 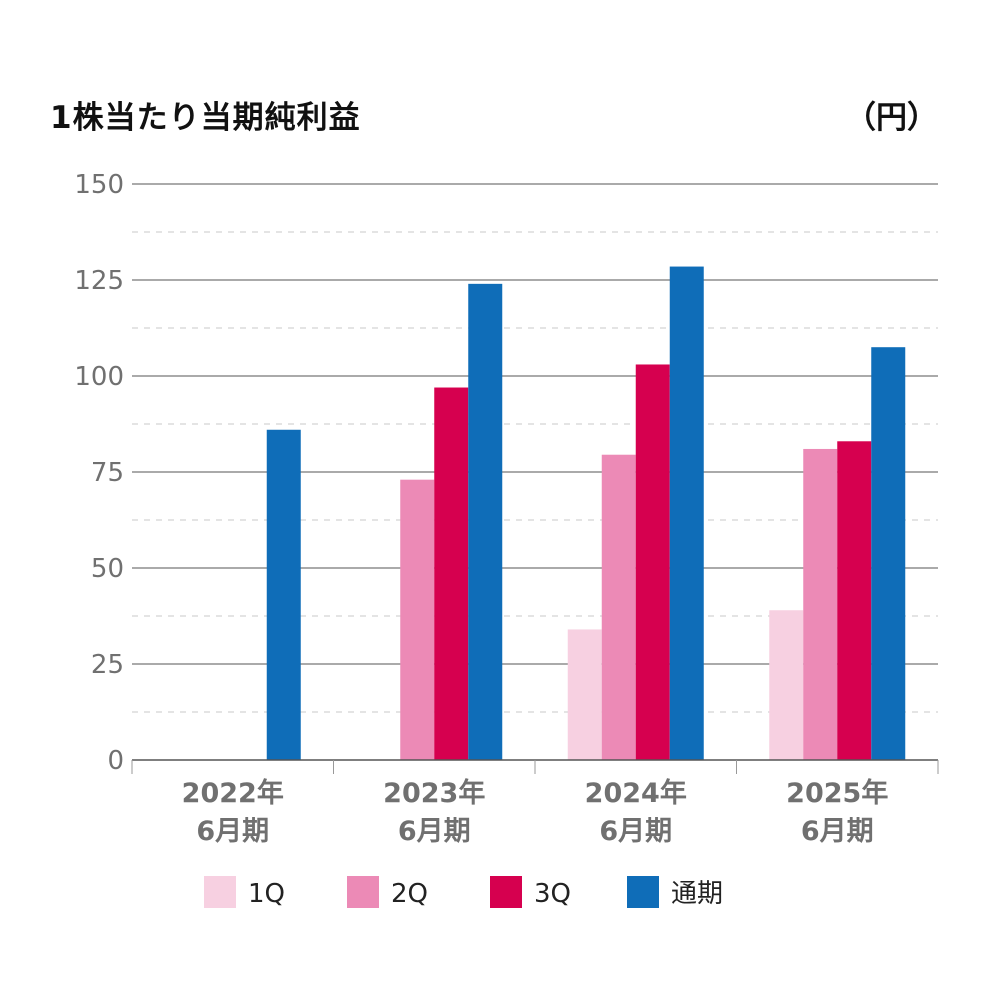 I want to click on chart-title: 1株当たり当期純利益, so click(x=205, y=118).